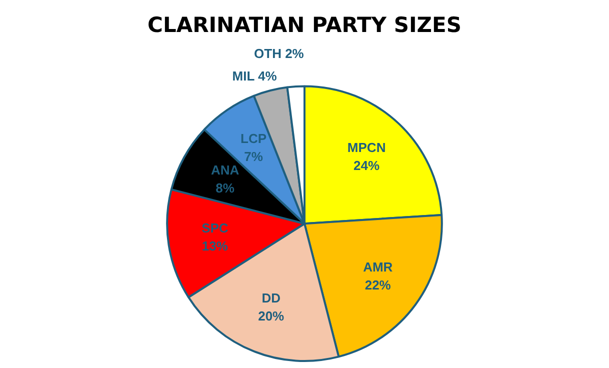  What do you see at coordinates (378, 266) in the screenshot?
I see `slice-label: AMR` at bounding box center [378, 266].